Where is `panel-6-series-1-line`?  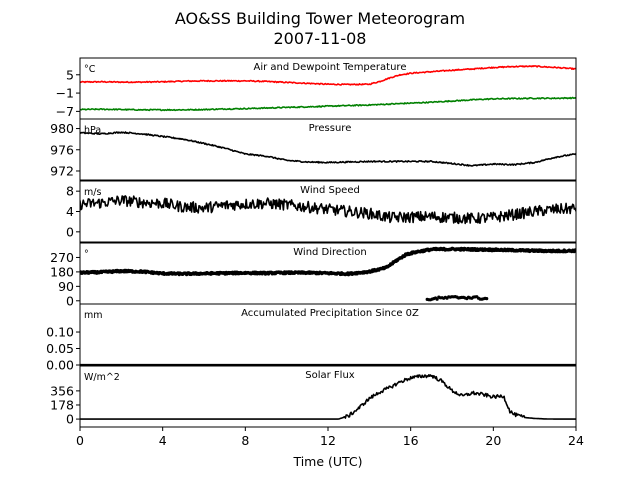
panel-6-series-1-line is located at coordinates (328, 397).